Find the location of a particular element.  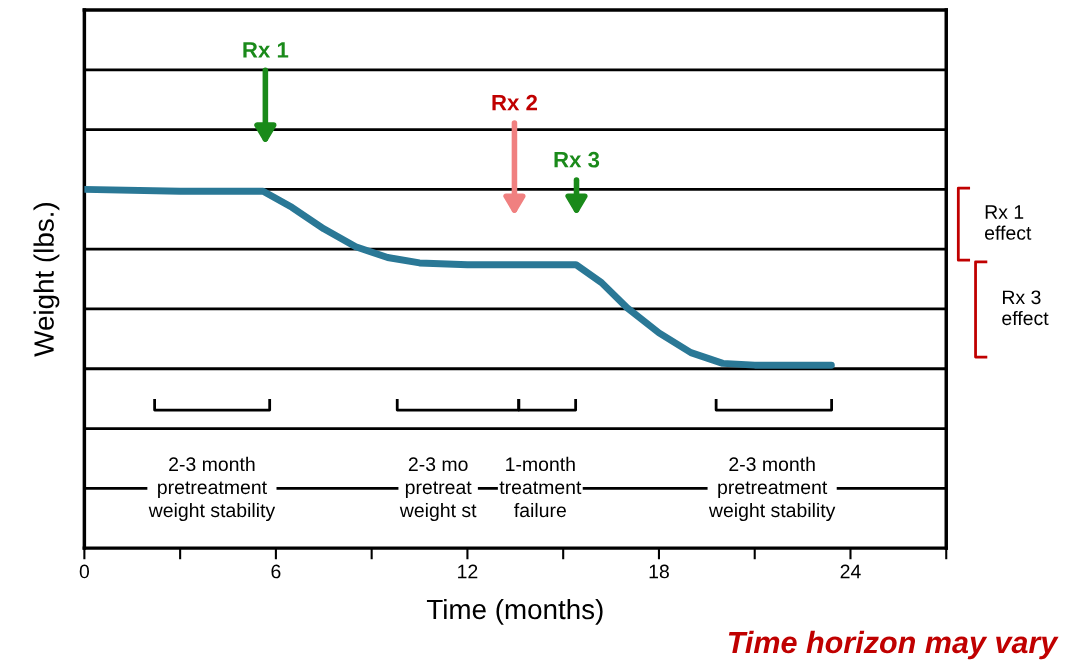

x-tick-label: 18 is located at coordinates (659, 571).